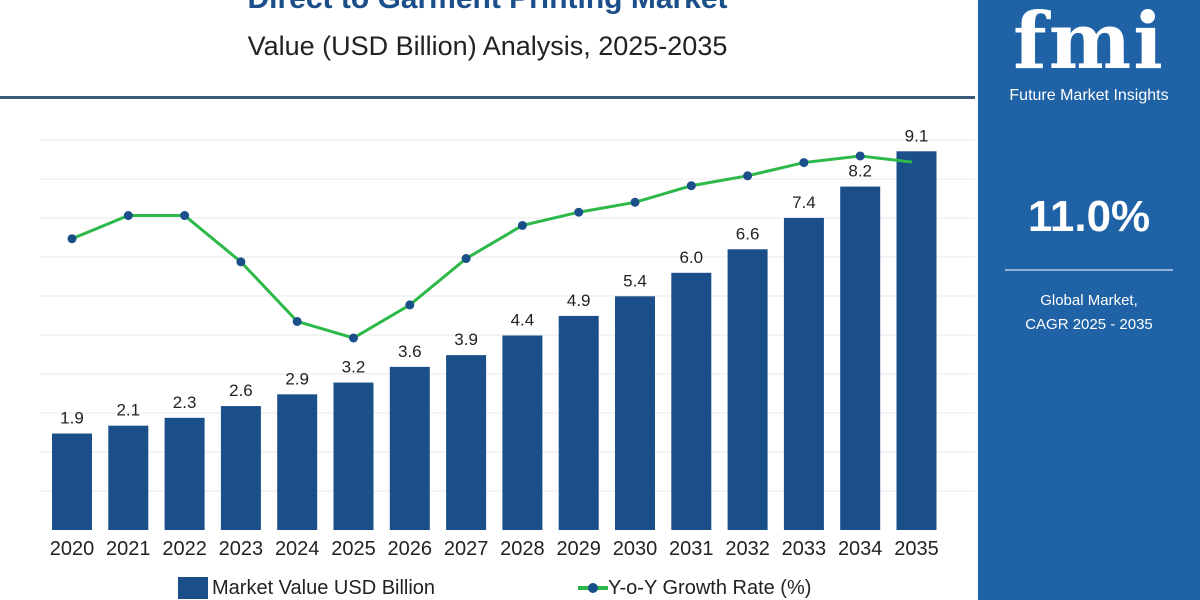  Describe the element at coordinates (466, 339) in the screenshot. I see `bar-value-label: 3.9` at that location.